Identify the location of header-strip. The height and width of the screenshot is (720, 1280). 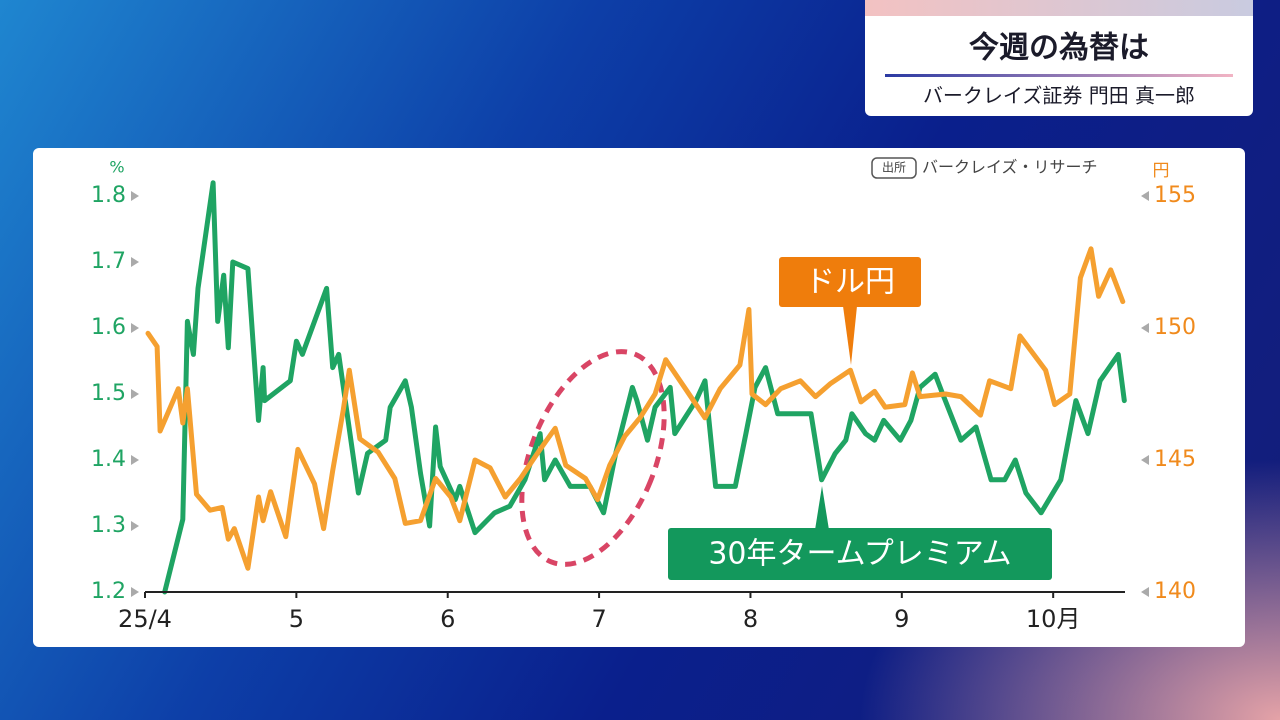
(1059, 8).